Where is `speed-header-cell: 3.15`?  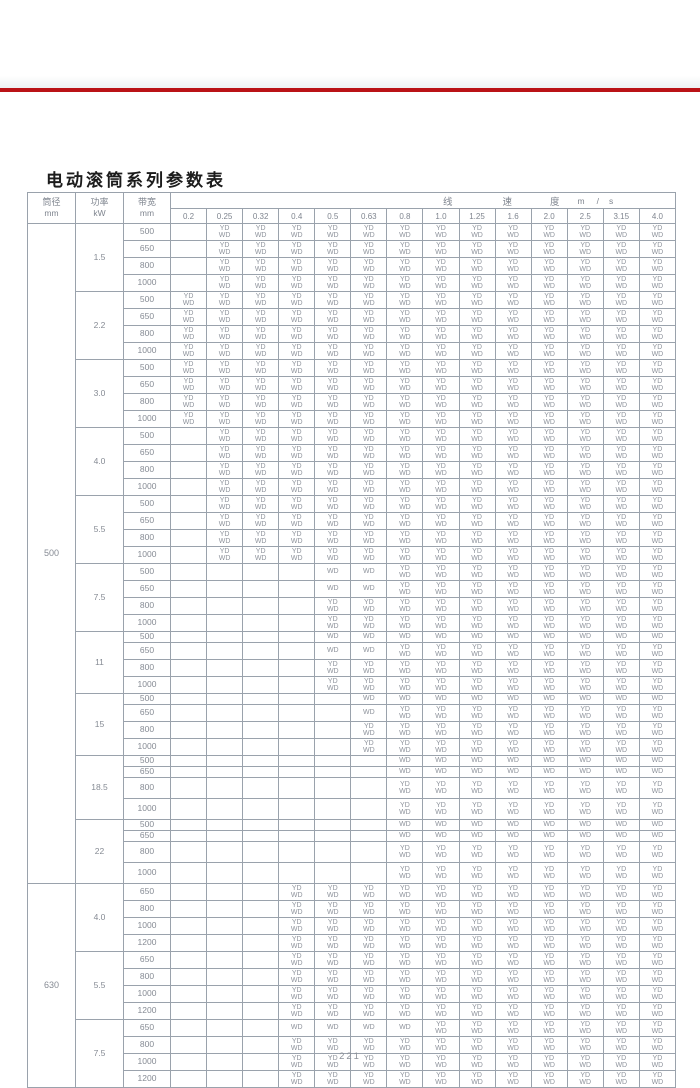
speed-header-cell: 3.15 is located at coordinates (621, 216).